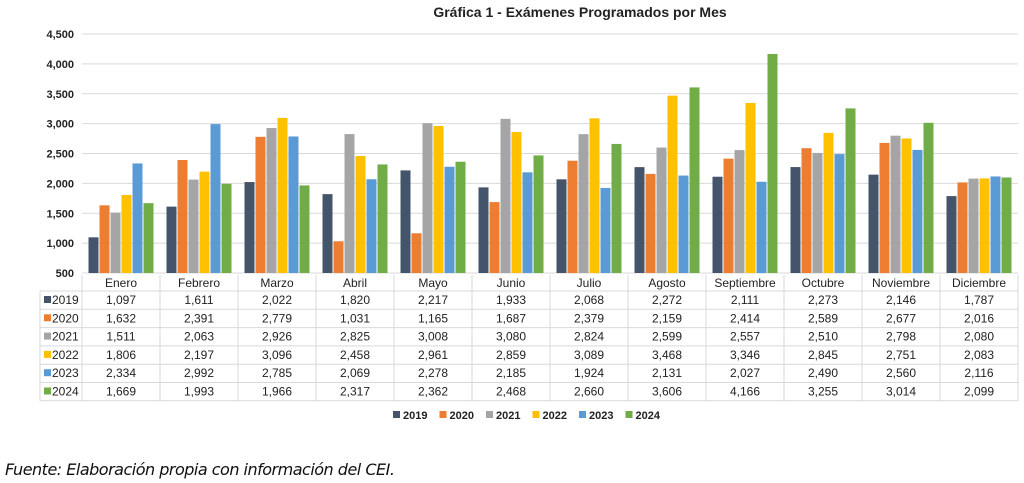 The height and width of the screenshot is (483, 1024). What do you see at coordinates (60, 65) in the screenshot?
I see `y-tick-label: 4,000` at bounding box center [60, 65].